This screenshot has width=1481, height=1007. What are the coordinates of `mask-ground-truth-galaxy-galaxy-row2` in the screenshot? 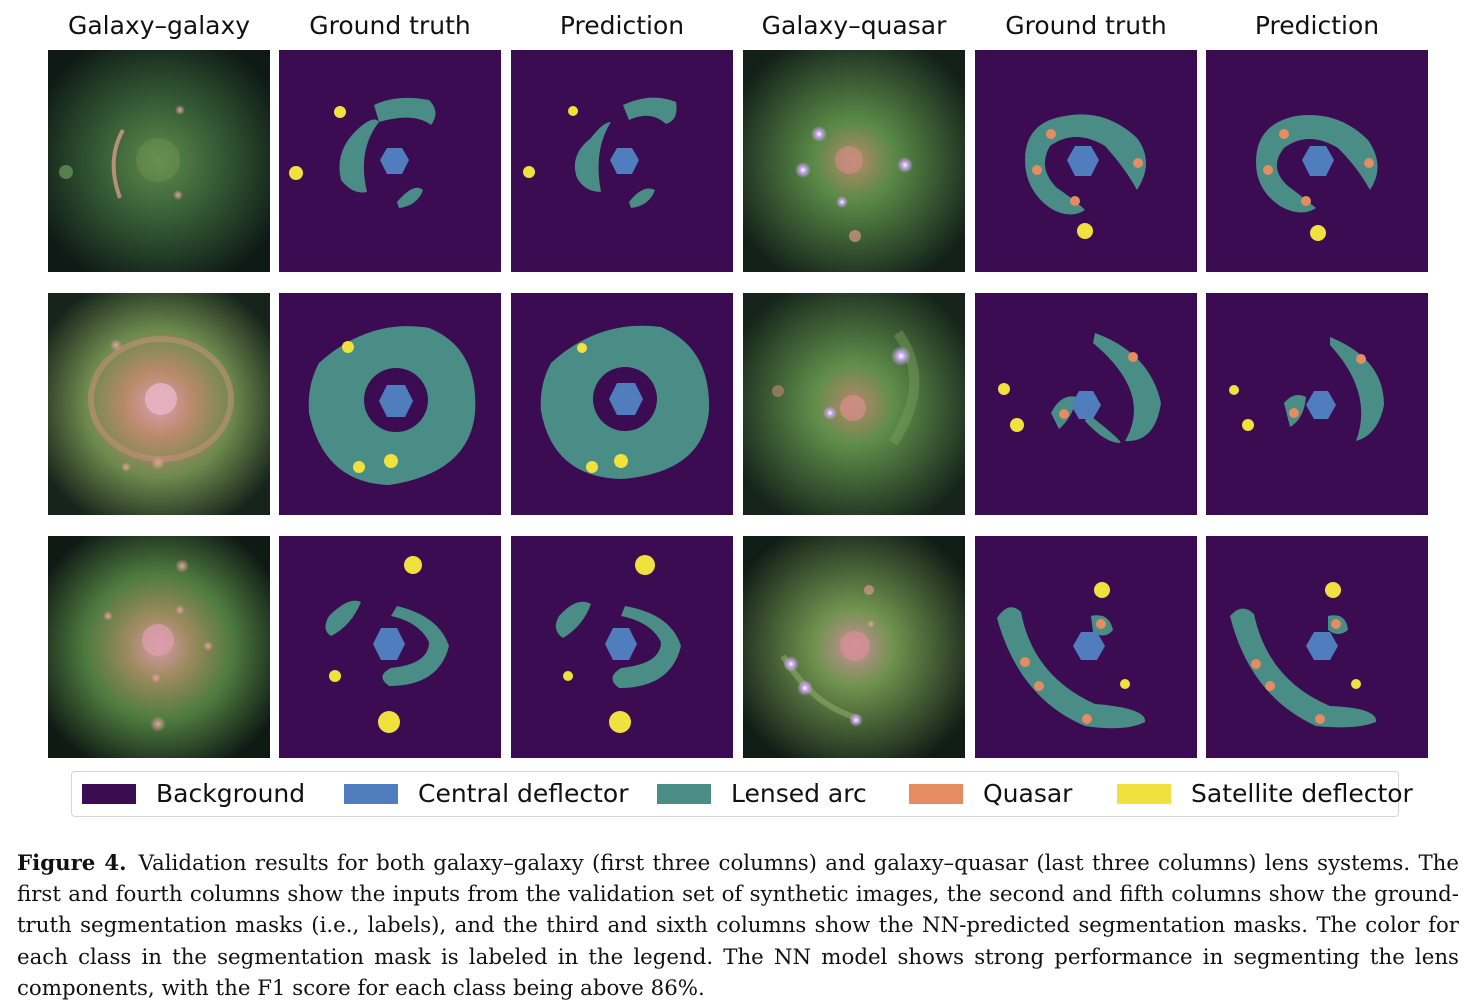 It's located at (390, 404).